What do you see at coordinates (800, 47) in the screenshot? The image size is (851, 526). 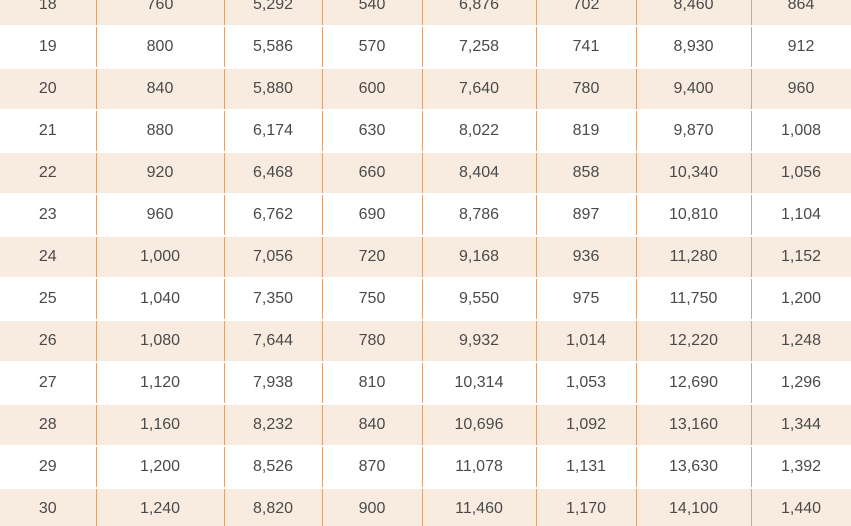 I see `table-cell: 912` at bounding box center [800, 47].